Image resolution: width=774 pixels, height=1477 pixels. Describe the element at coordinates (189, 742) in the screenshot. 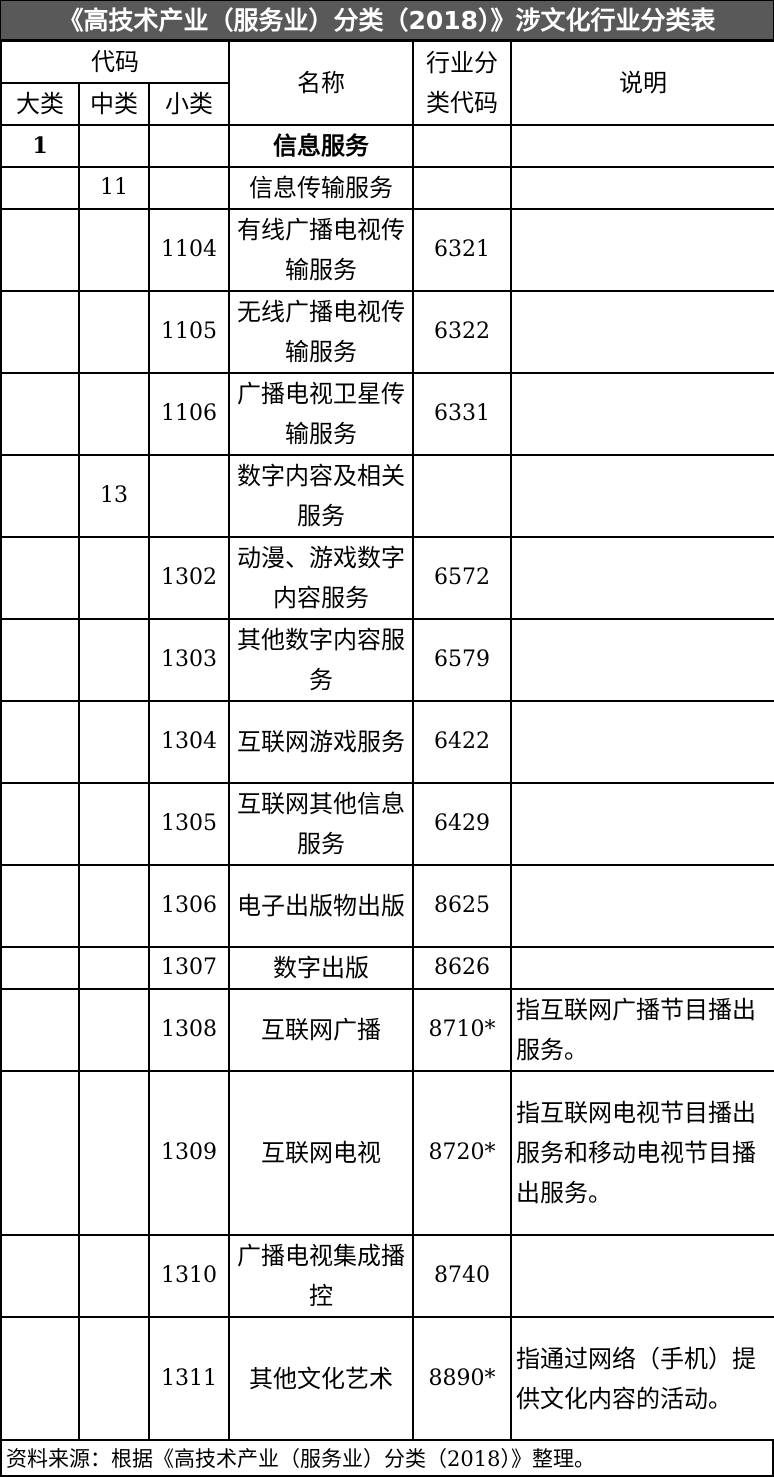

I see `minor-code-cell: 1304` at that location.